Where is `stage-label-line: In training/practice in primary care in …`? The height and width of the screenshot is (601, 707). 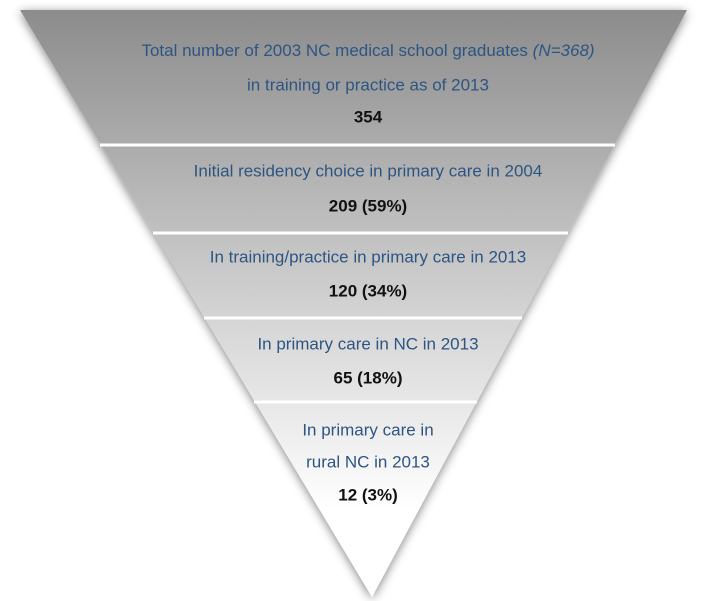 stage-label-line: In training/practice in primary care in … is located at coordinates (368, 256).